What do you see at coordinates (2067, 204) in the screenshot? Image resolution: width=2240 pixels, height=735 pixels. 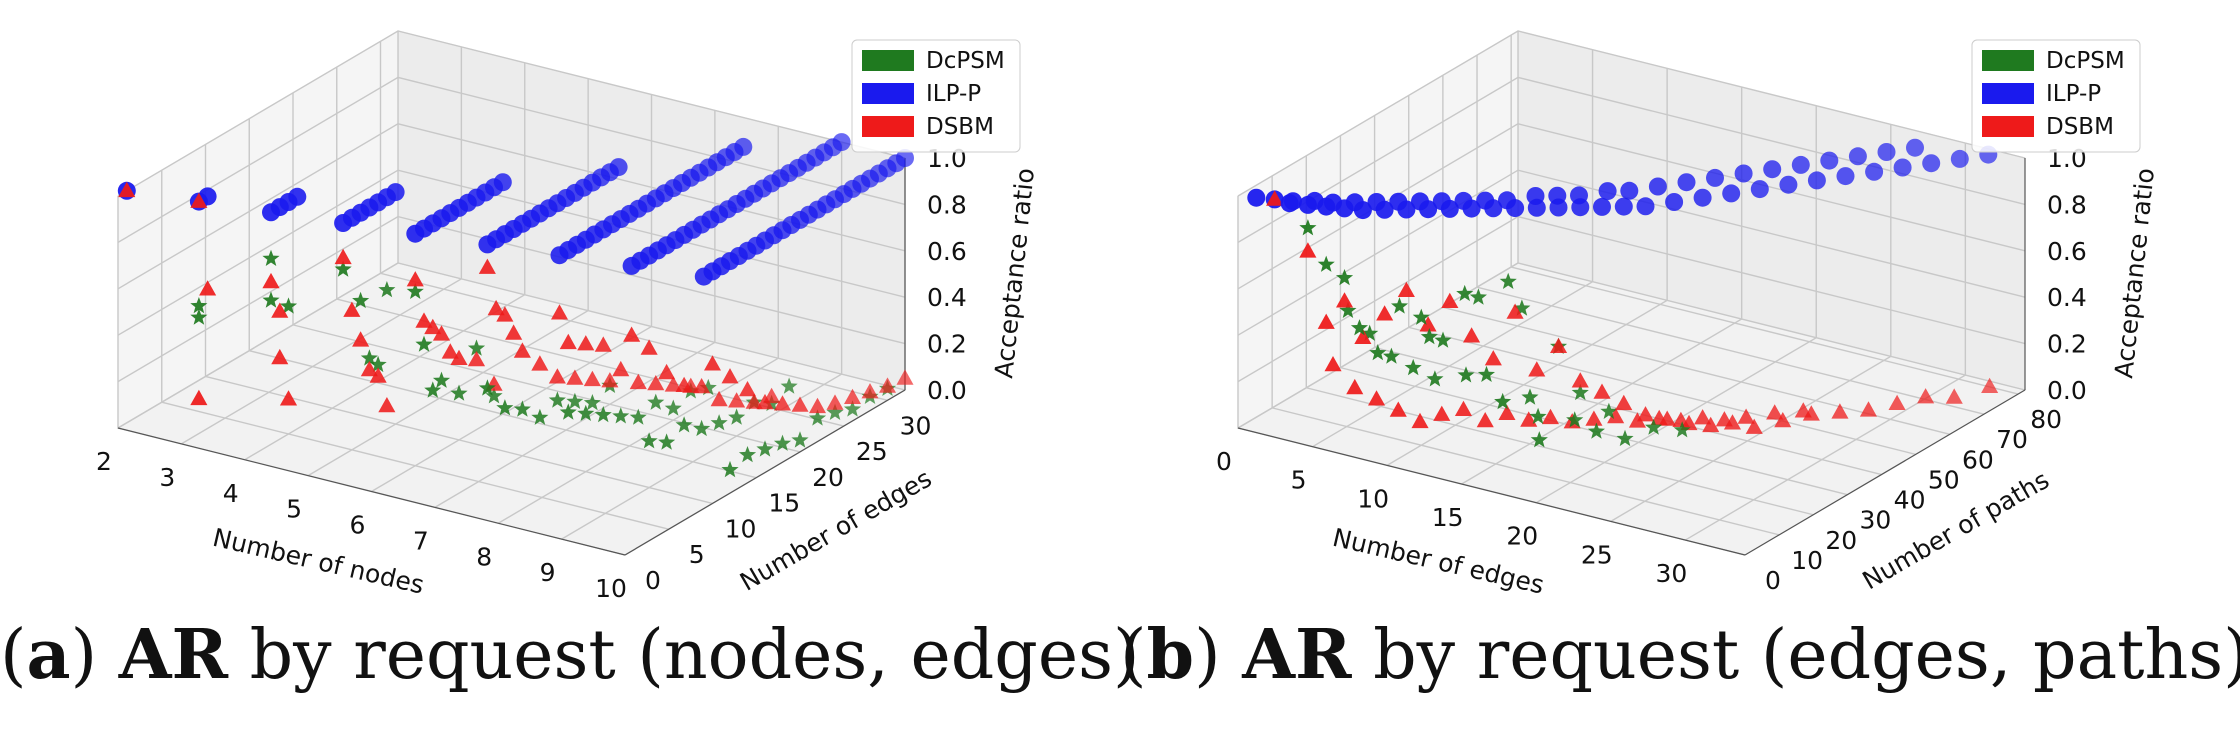 I see `z-tick-label: 0.8` at bounding box center [2067, 204].